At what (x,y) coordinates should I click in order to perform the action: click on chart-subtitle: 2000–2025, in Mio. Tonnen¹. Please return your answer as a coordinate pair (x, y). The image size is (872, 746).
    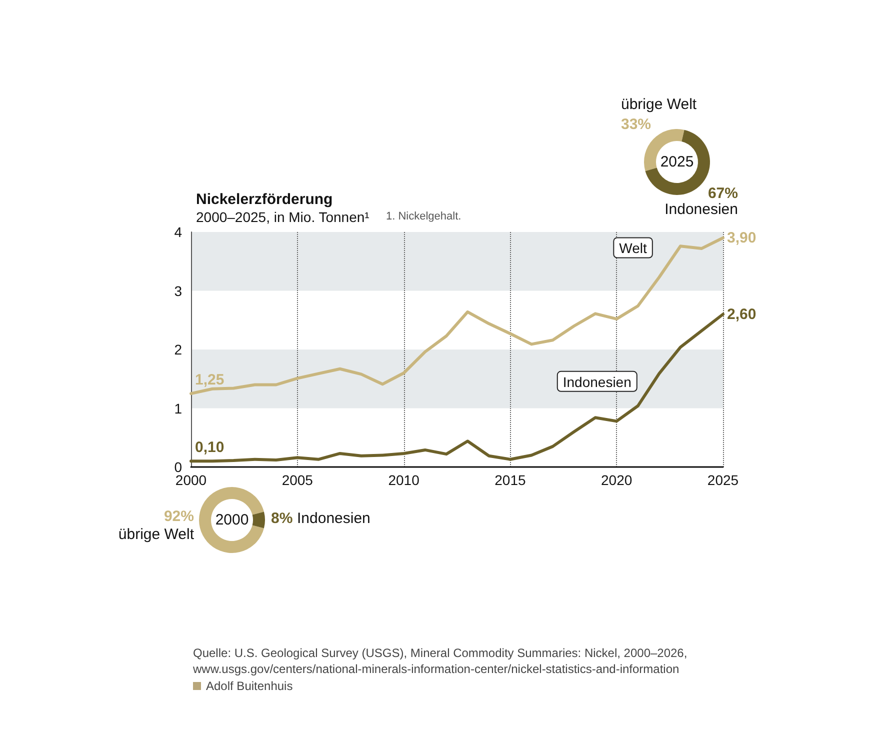
    Looking at the image, I should click on (283, 217).